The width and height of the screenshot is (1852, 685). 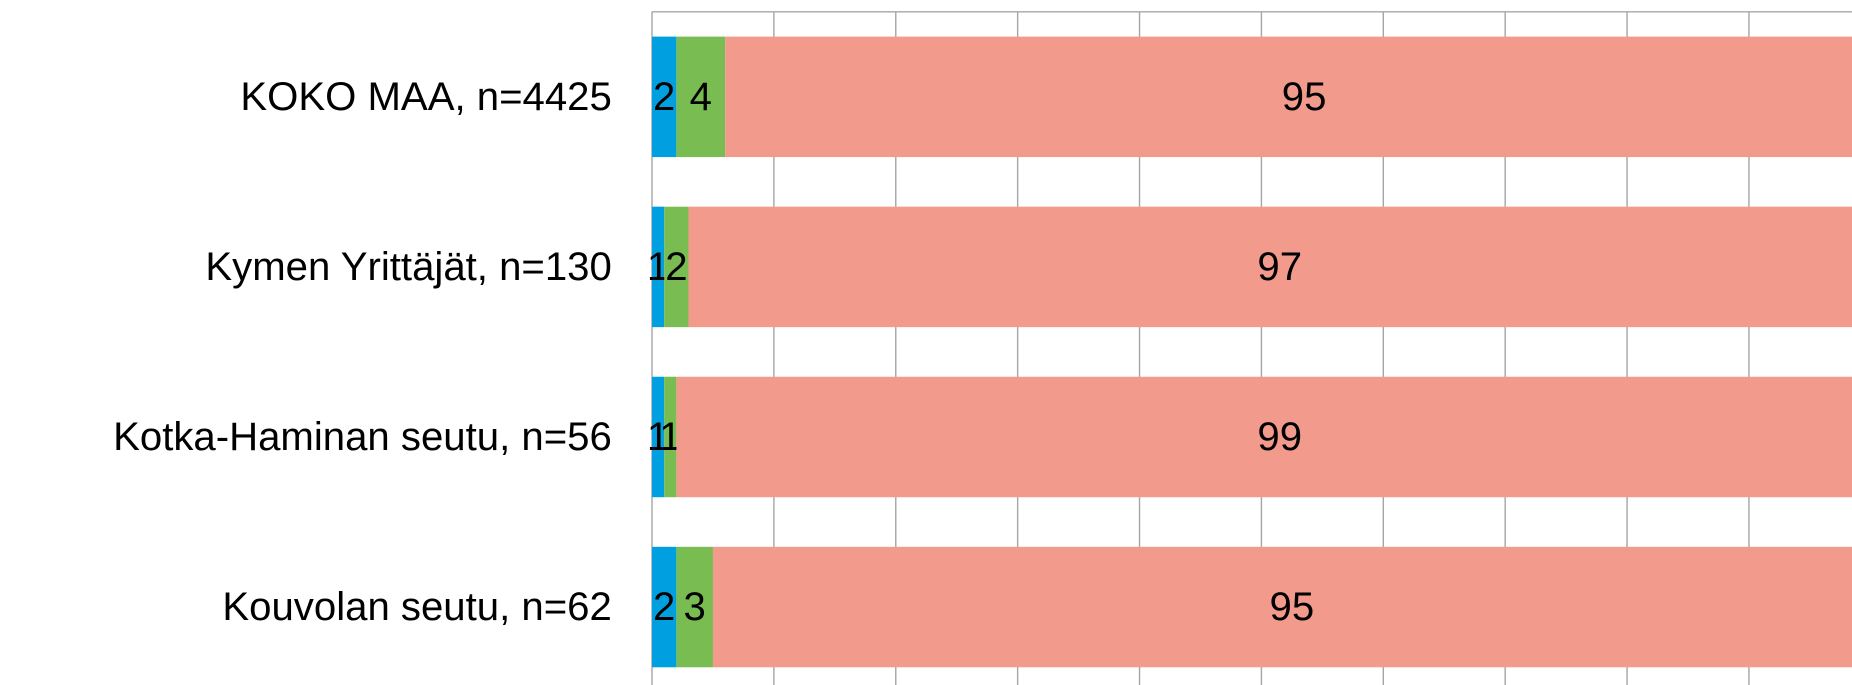 What do you see at coordinates (1279, 266) in the screenshot?
I see `data-label: 97` at bounding box center [1279, 266].